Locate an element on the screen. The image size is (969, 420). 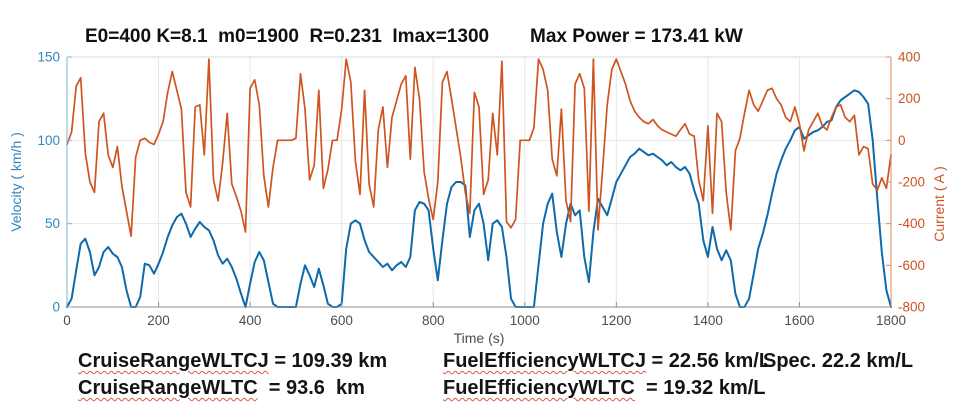
right-y-axis: -800 -600 -400 -200 0 200 400 Current ( A ) is located at coordinates (916, 182).